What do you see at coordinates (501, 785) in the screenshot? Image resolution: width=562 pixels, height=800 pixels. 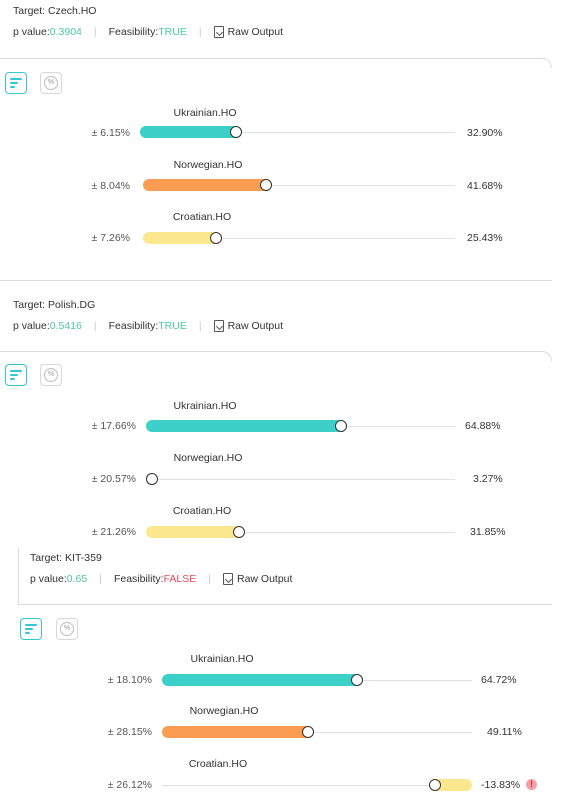 I see `row-value: -13.83%` at bounding box center [501, 785].